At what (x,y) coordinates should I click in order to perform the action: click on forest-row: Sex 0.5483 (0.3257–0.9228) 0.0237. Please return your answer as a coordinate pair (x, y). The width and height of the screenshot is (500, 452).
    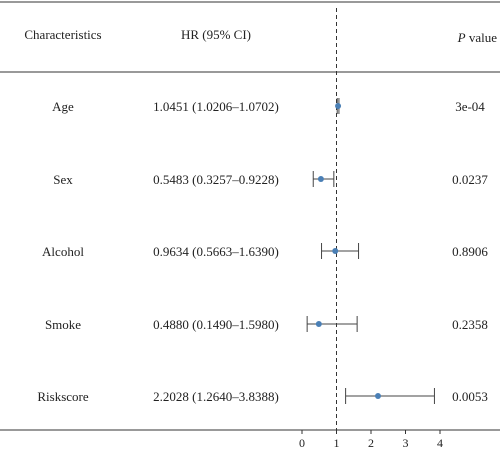
    Looking at the image, I should click on (270, 179).